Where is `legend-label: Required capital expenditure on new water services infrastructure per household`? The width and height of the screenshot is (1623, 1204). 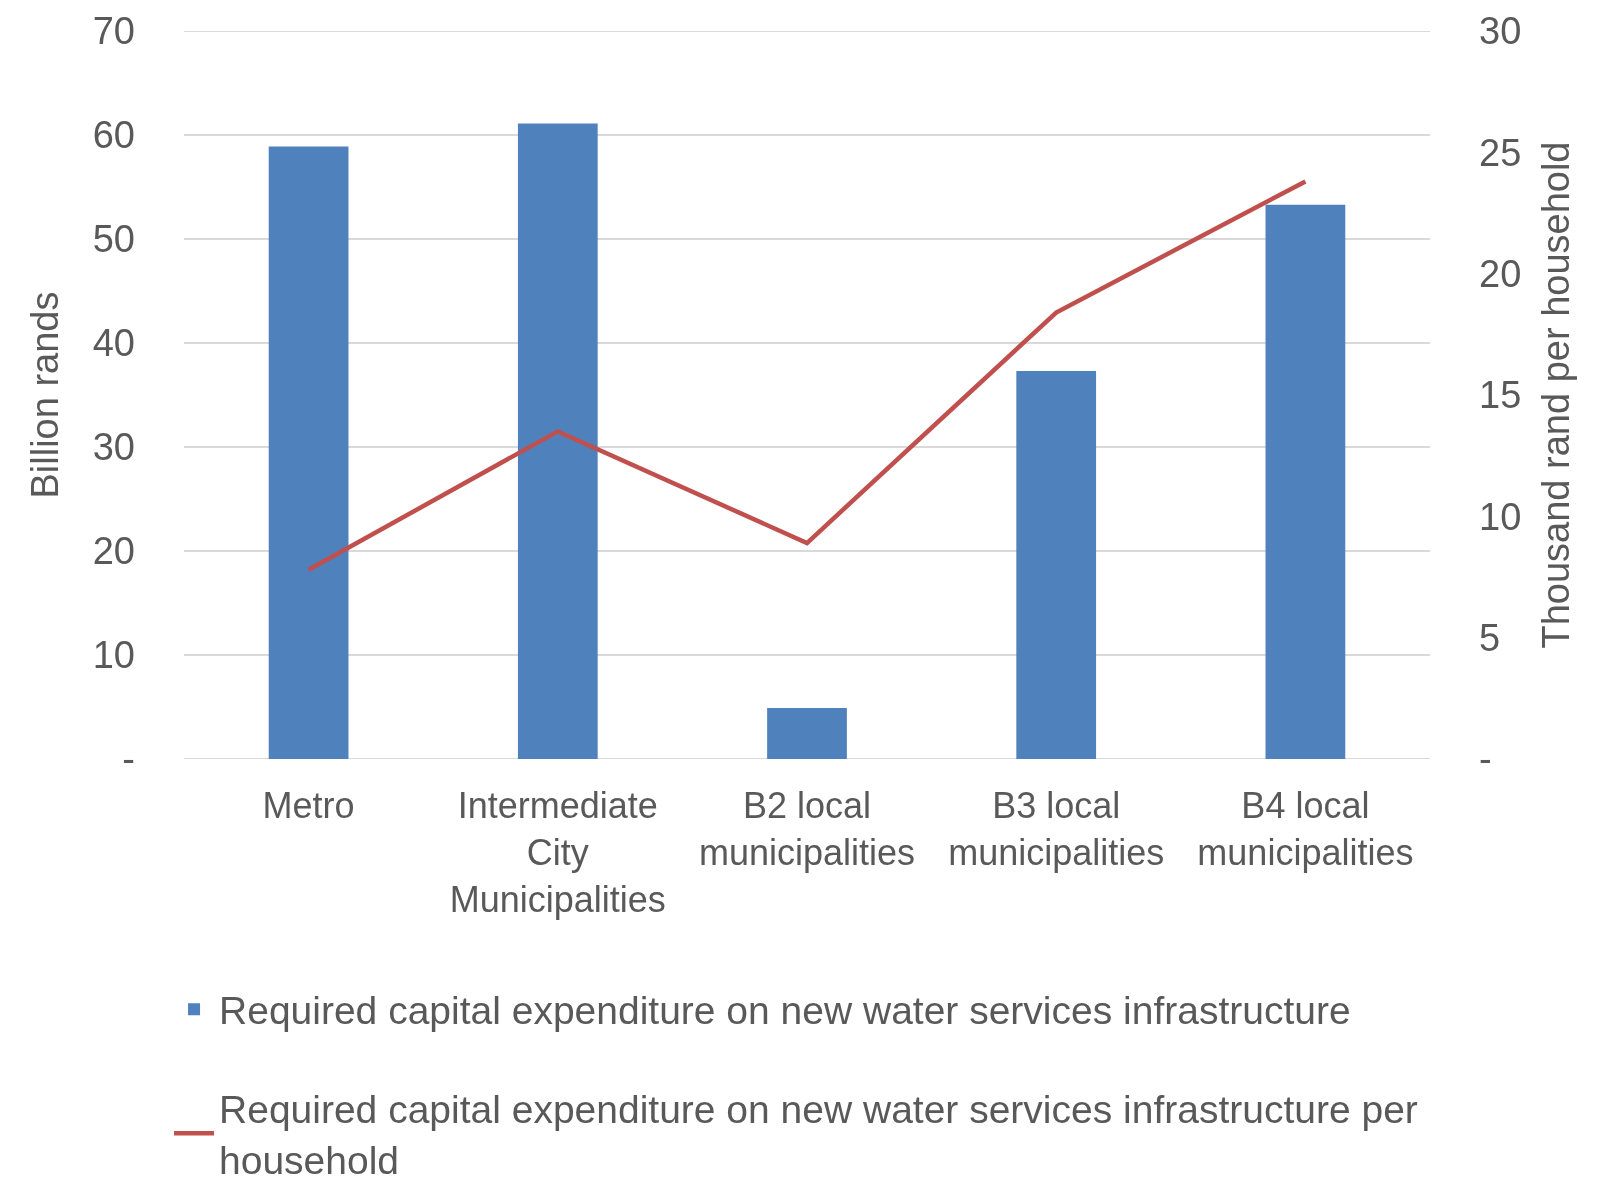
legend-label: Required capital expenditure on new water services infrastructure per household is located at coordinates (818, 1135).